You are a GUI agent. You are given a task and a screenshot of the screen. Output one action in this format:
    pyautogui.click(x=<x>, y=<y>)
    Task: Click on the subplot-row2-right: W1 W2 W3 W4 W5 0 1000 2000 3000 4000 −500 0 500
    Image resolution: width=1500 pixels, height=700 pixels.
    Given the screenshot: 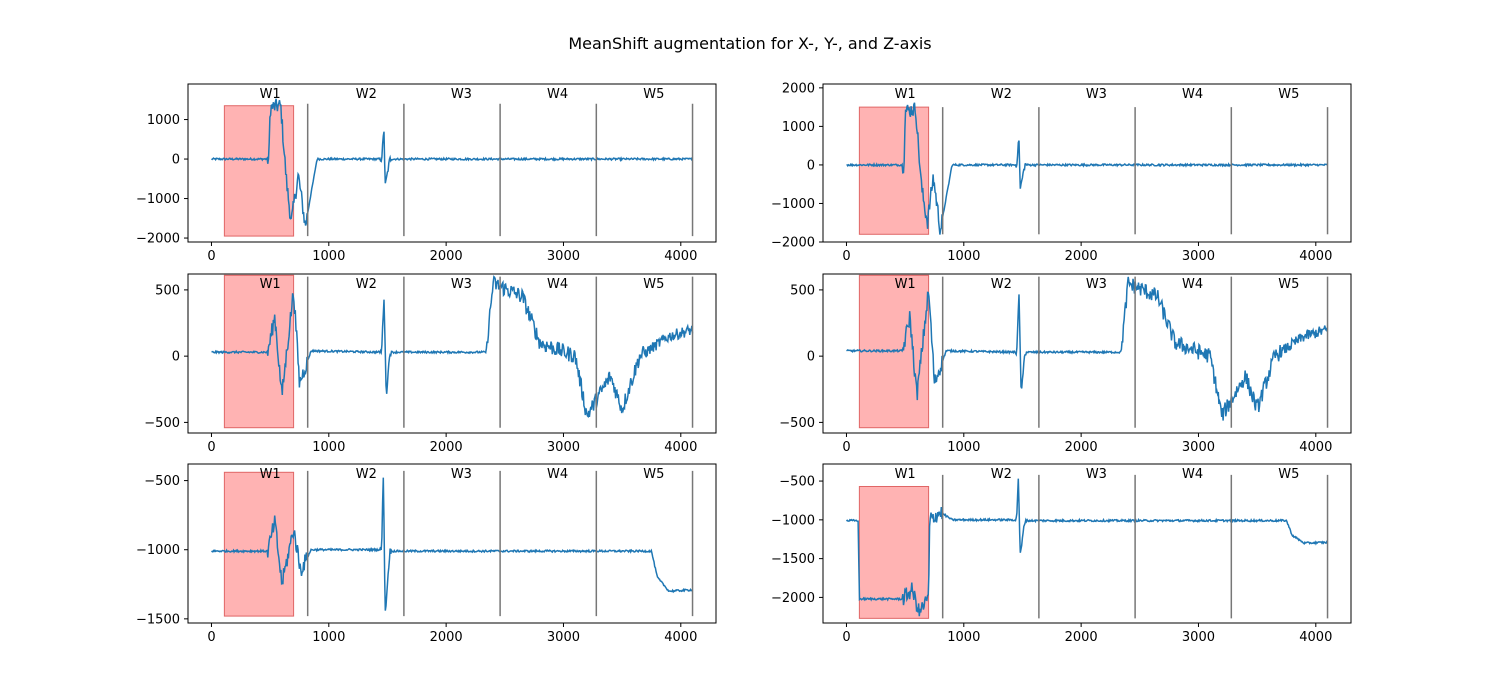 What is the action you would take?
    pyautogui.click(x=1065, y=364)
    